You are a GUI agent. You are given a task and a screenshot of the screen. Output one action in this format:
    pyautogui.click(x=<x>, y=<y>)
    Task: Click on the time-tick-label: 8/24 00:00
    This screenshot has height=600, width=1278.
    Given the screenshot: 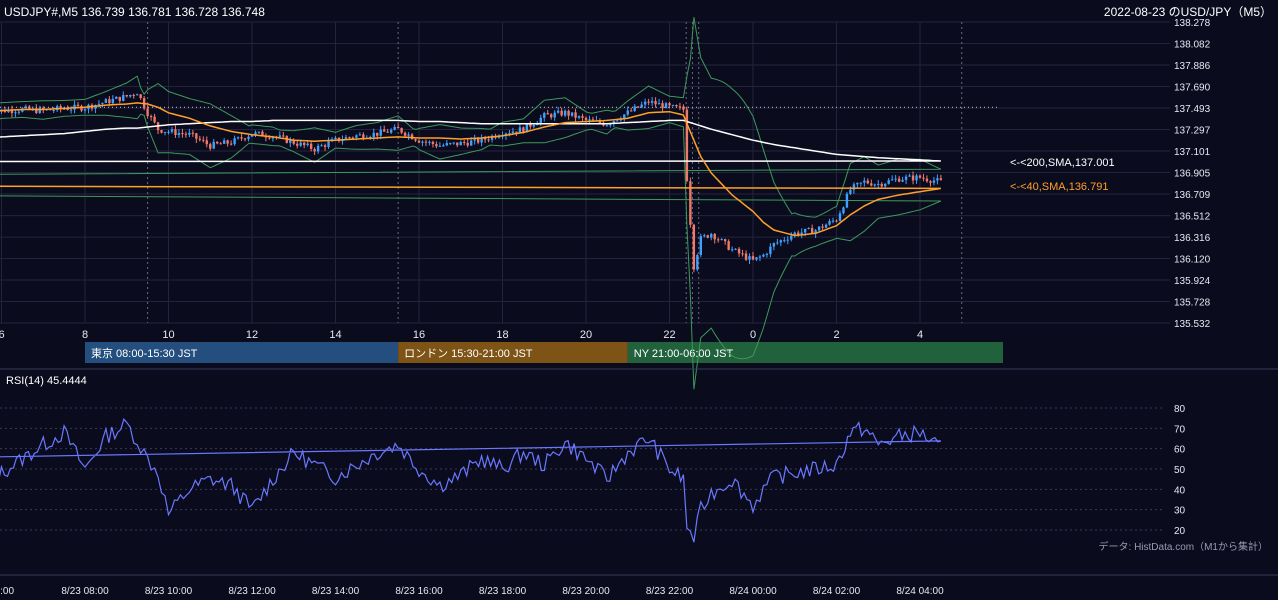 What is the action you would take?
    pyautogui.click(x=753, y=591)
    